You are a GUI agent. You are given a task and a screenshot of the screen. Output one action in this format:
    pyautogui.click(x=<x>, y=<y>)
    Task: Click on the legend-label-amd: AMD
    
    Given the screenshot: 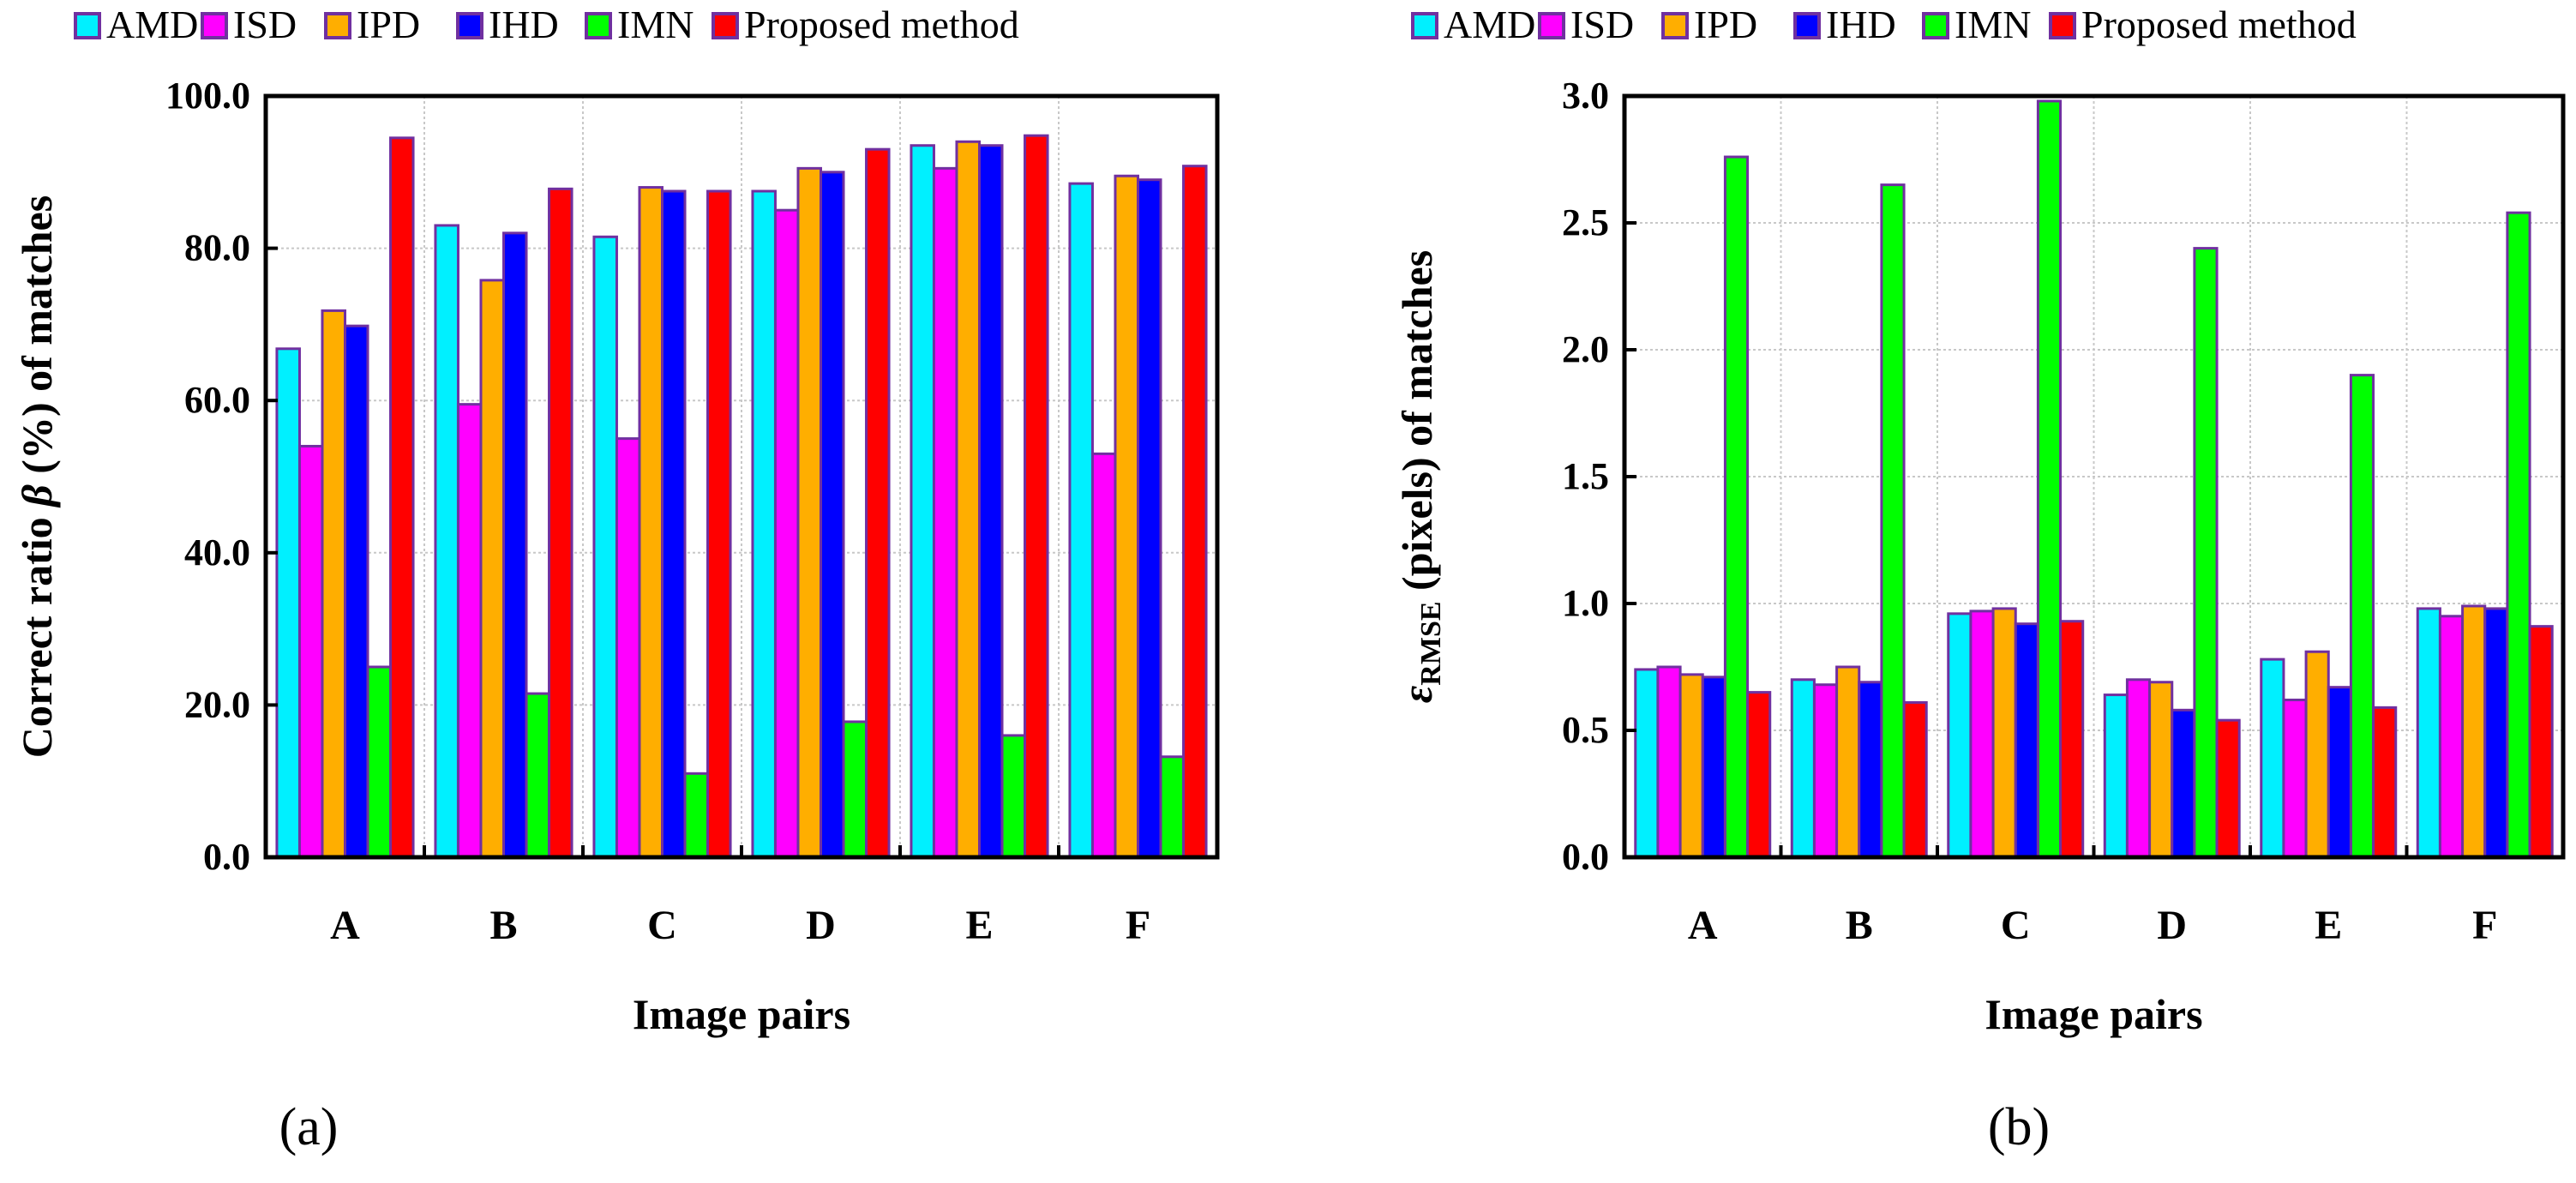 What is the action you would take?
    pyautogui.click(x=1489, y=24)
    